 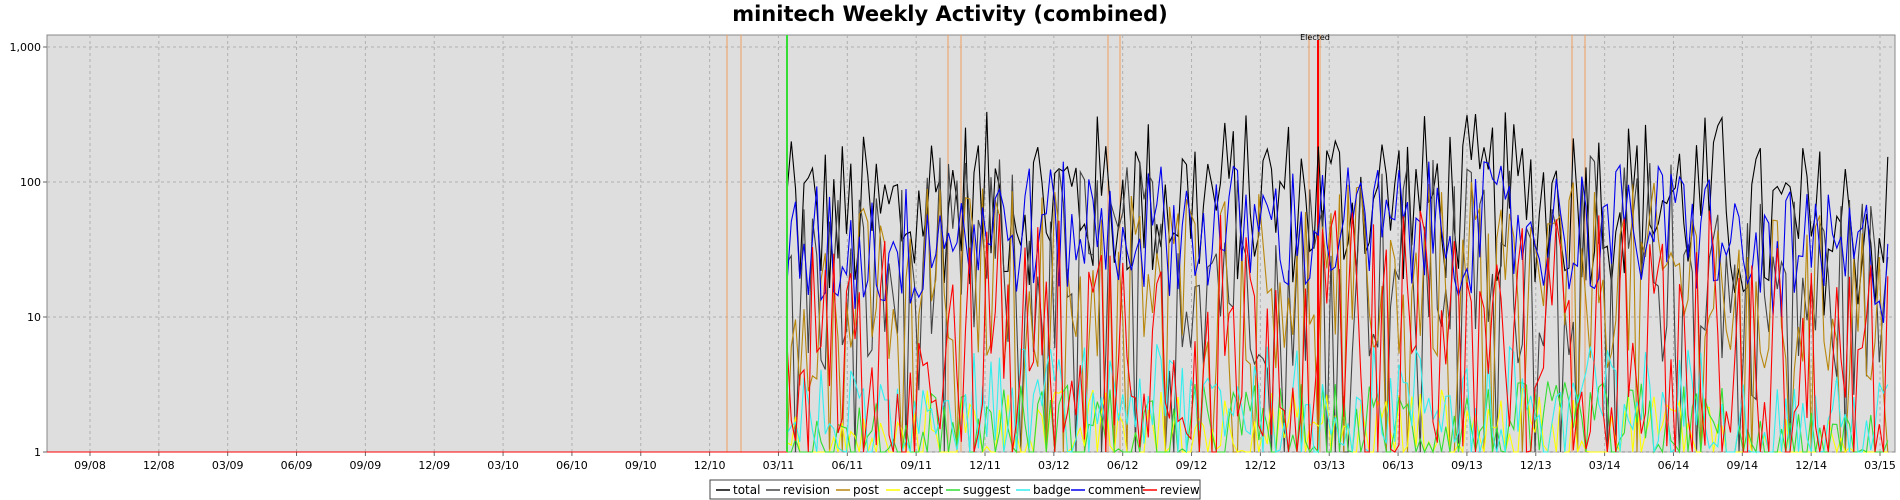 I want to click on x-tick-label: 06/10, so click(x=572, y=465).